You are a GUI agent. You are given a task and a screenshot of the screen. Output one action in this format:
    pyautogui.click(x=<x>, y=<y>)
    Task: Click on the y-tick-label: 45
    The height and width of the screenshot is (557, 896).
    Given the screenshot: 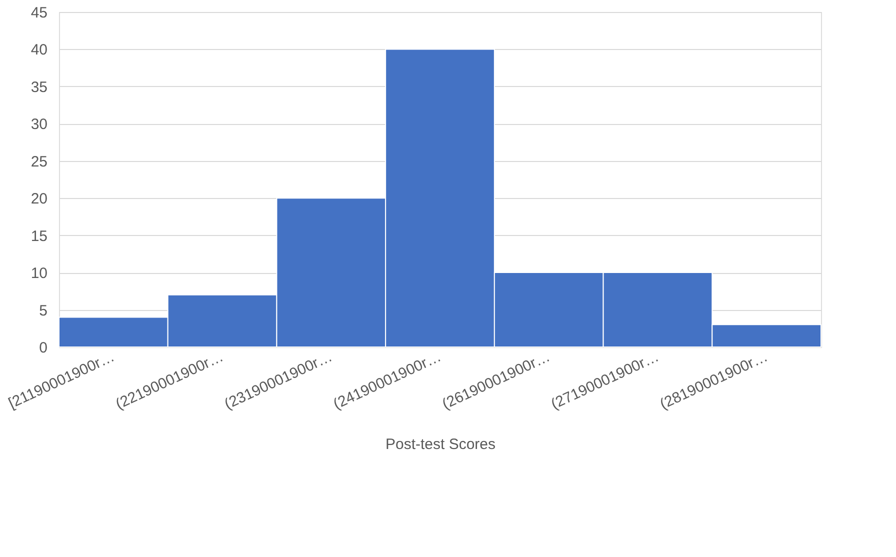 What is the action you would take?
    pyautogui.click(x=39, y=13)
    